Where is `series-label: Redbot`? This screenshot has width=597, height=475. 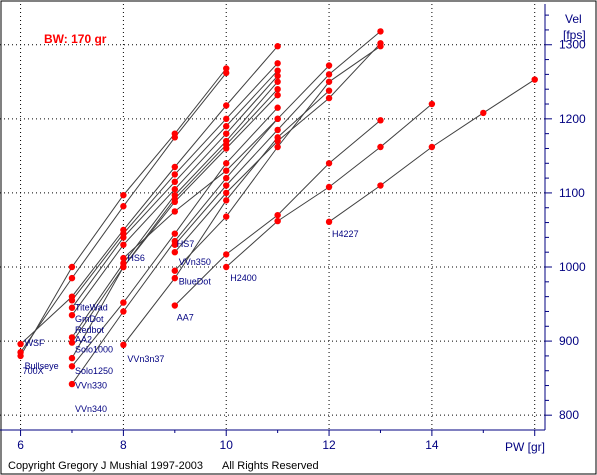 series-label: Redbot is located at coordinates (90, 330).